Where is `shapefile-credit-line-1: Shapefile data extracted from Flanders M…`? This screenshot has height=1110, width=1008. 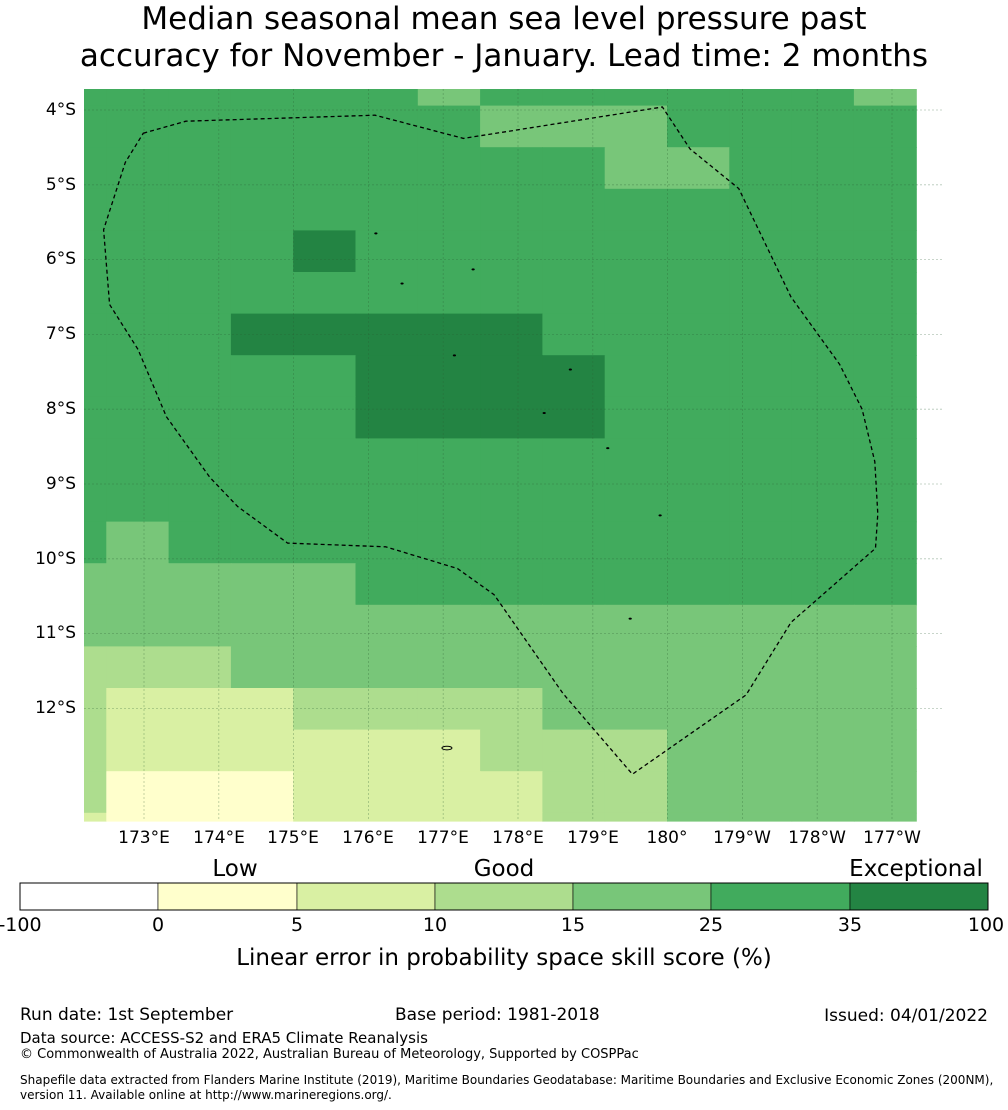
shapefile-credit-line-1: Shapefile data extracted from Flanders M… is located at coordinates (507, 1080).